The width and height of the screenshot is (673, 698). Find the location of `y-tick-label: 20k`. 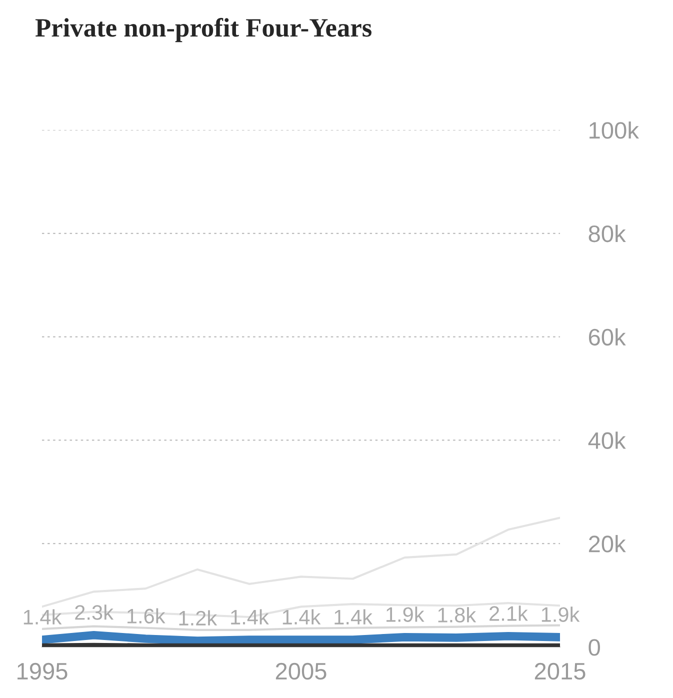

y-tick-label: 20k is located at coordinates (607, 543).